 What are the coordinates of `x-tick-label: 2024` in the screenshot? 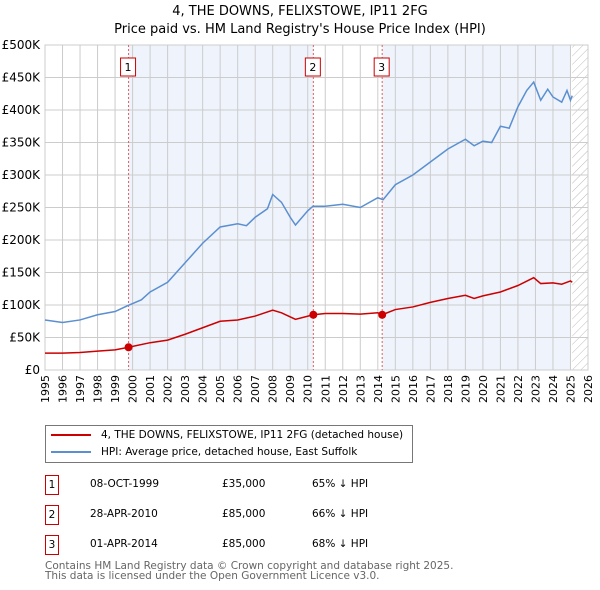 It's located at (553, 389).